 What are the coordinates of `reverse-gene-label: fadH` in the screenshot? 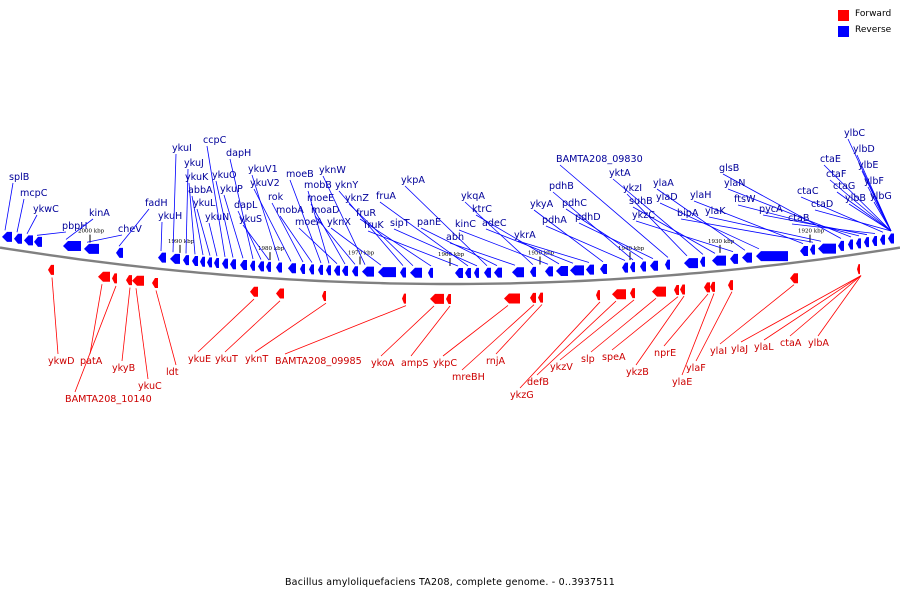 It's located at (156, 203).